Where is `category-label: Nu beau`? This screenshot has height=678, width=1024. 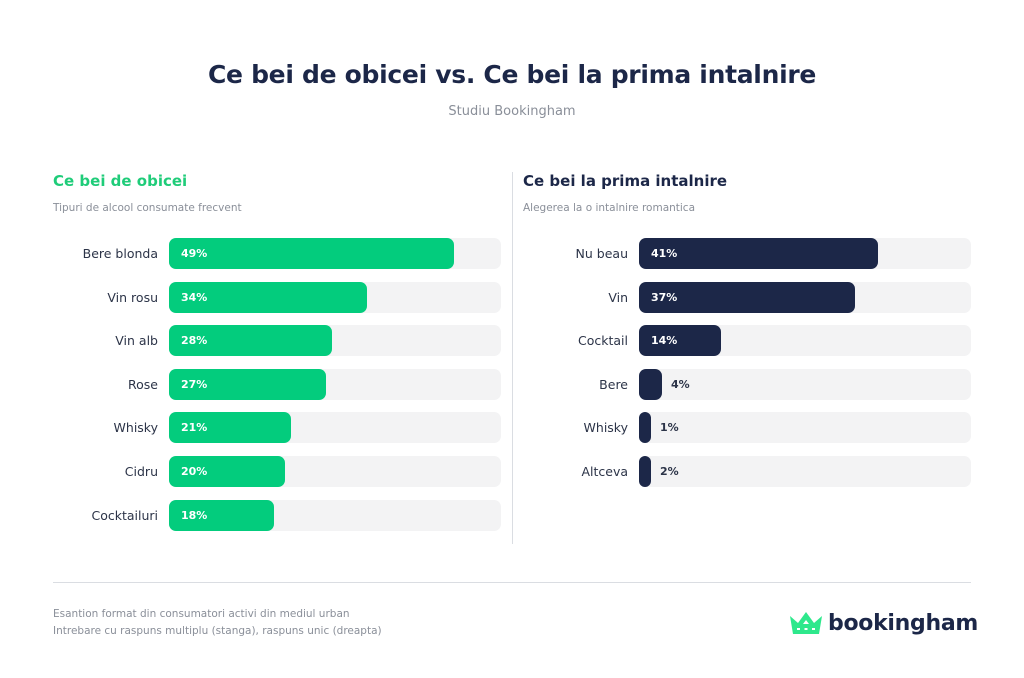
category-label: Nu beau is located at coordinates (601, 253).